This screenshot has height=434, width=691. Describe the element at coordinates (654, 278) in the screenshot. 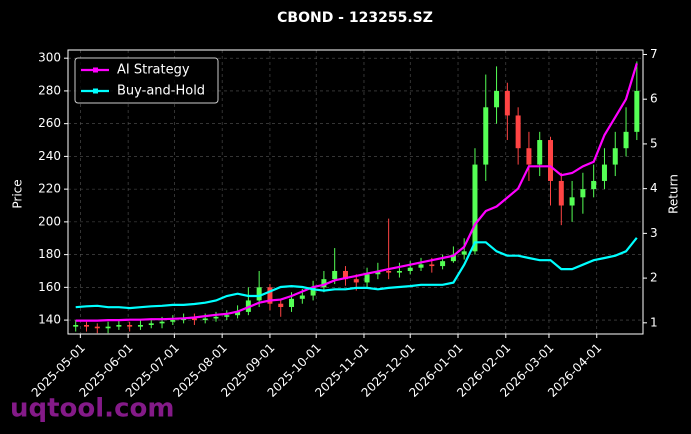

I see `y2-tick-label: 2` at that location.